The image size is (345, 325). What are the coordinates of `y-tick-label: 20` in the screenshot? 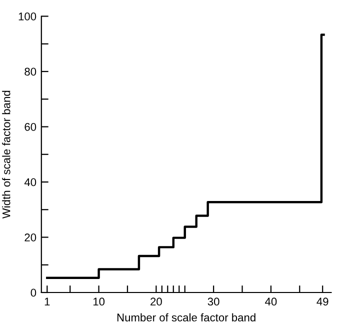 It's located at (30, 238).